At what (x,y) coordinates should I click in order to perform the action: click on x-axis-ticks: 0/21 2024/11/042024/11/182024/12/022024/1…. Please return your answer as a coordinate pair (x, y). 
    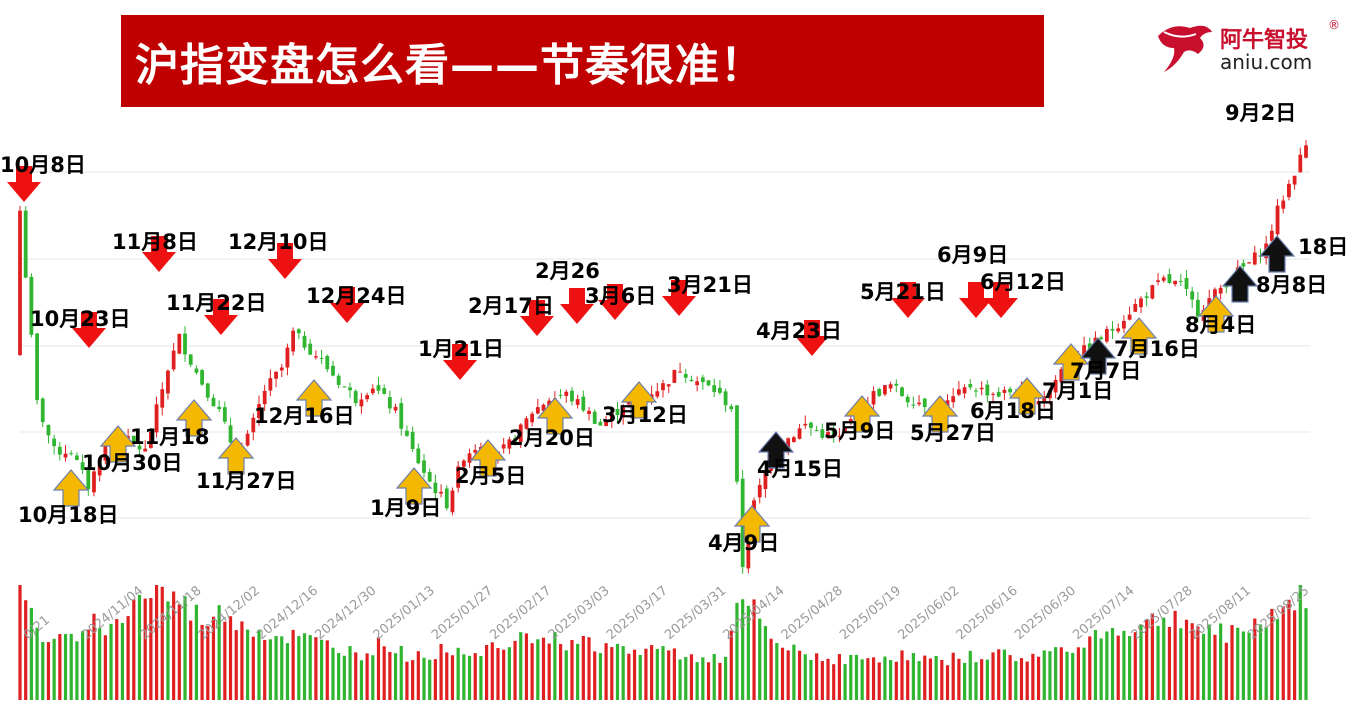
    Looking at the image, I should click on (666, 613).